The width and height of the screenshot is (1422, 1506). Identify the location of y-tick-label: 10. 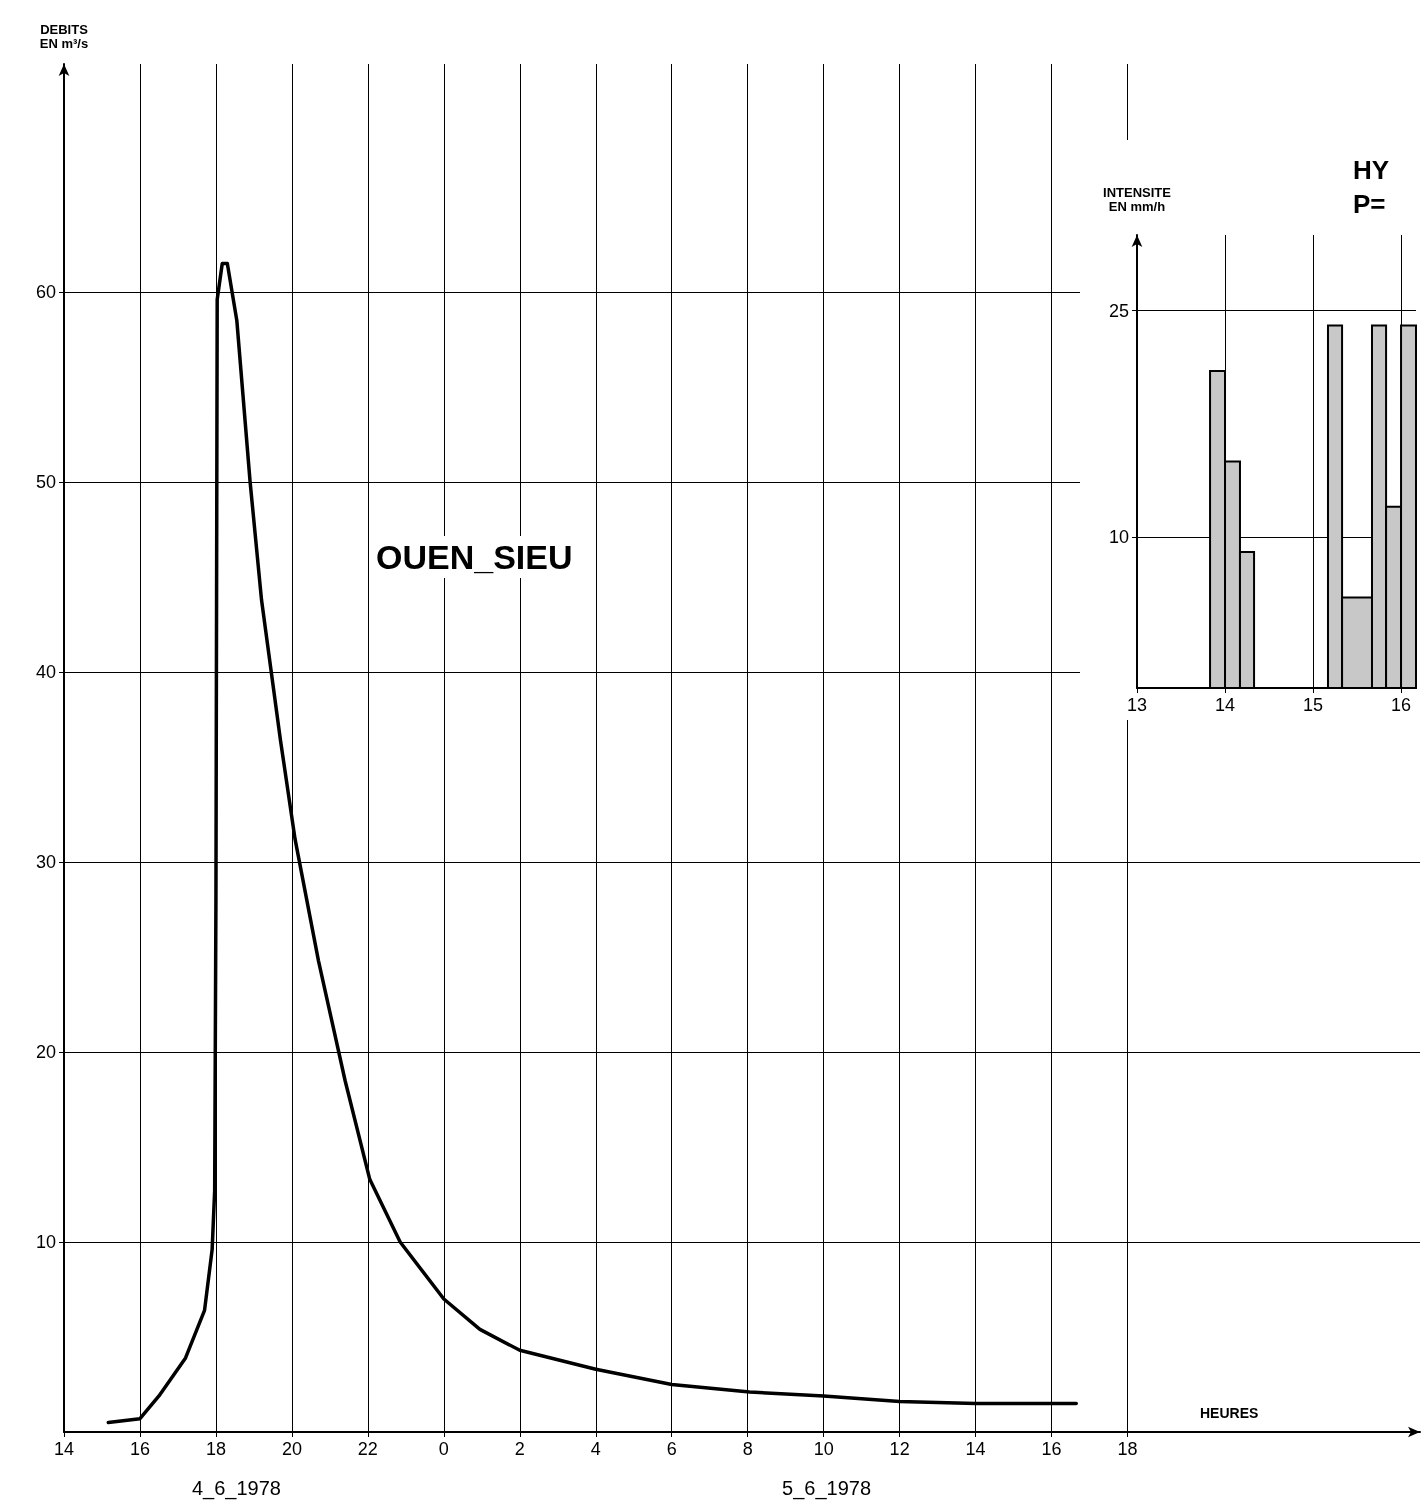
(45, 1242).